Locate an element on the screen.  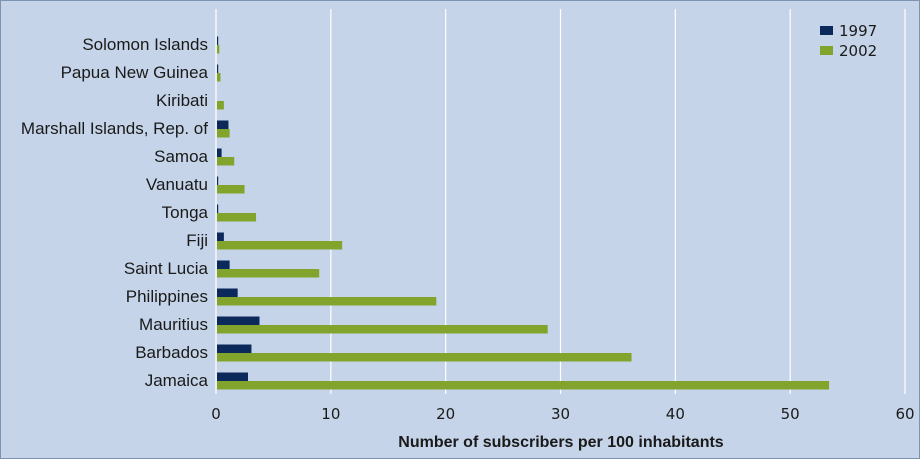
legend-label-1997: 1997 is located at coordinates (858, 31).